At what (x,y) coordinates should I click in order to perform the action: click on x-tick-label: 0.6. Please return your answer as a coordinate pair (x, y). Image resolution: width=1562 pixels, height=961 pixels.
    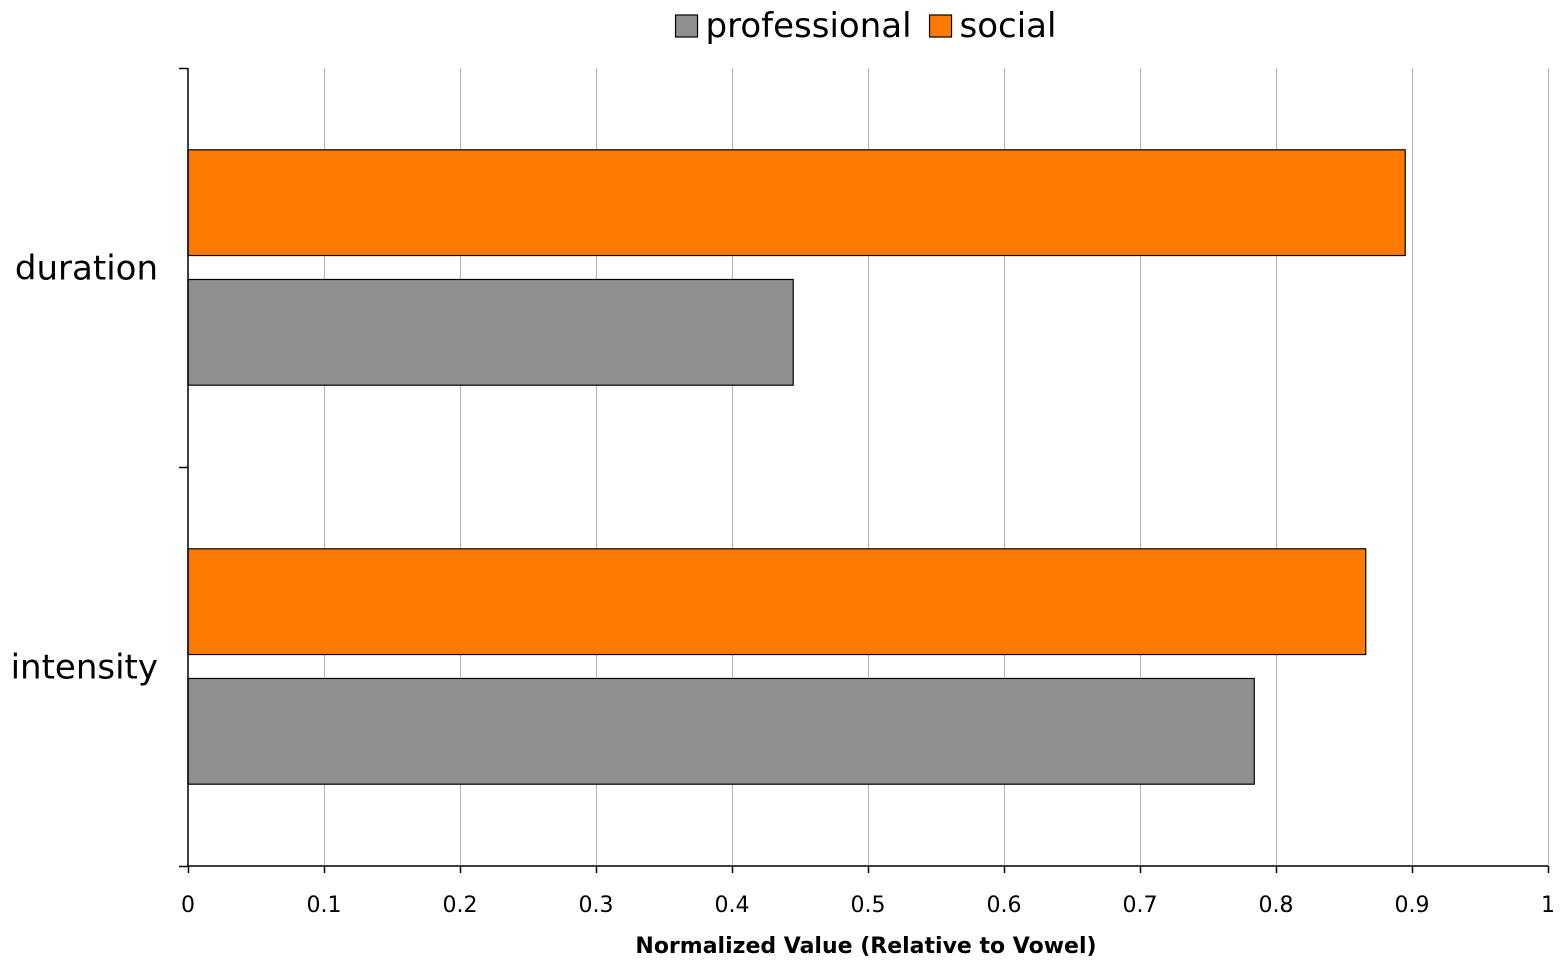
    Looking at the image, I should click on (1004, 905).